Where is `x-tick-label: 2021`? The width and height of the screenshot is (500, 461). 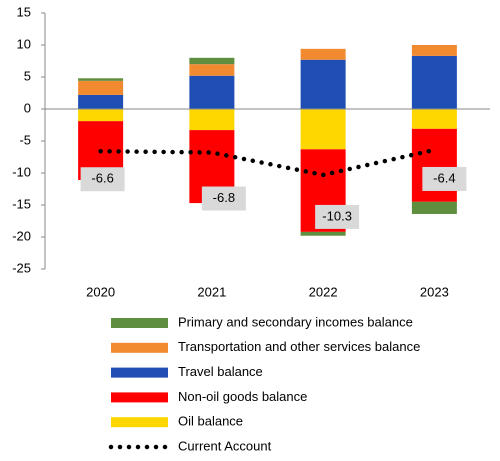 x-tick-label: 2021 is located at coordinates (211, 291).